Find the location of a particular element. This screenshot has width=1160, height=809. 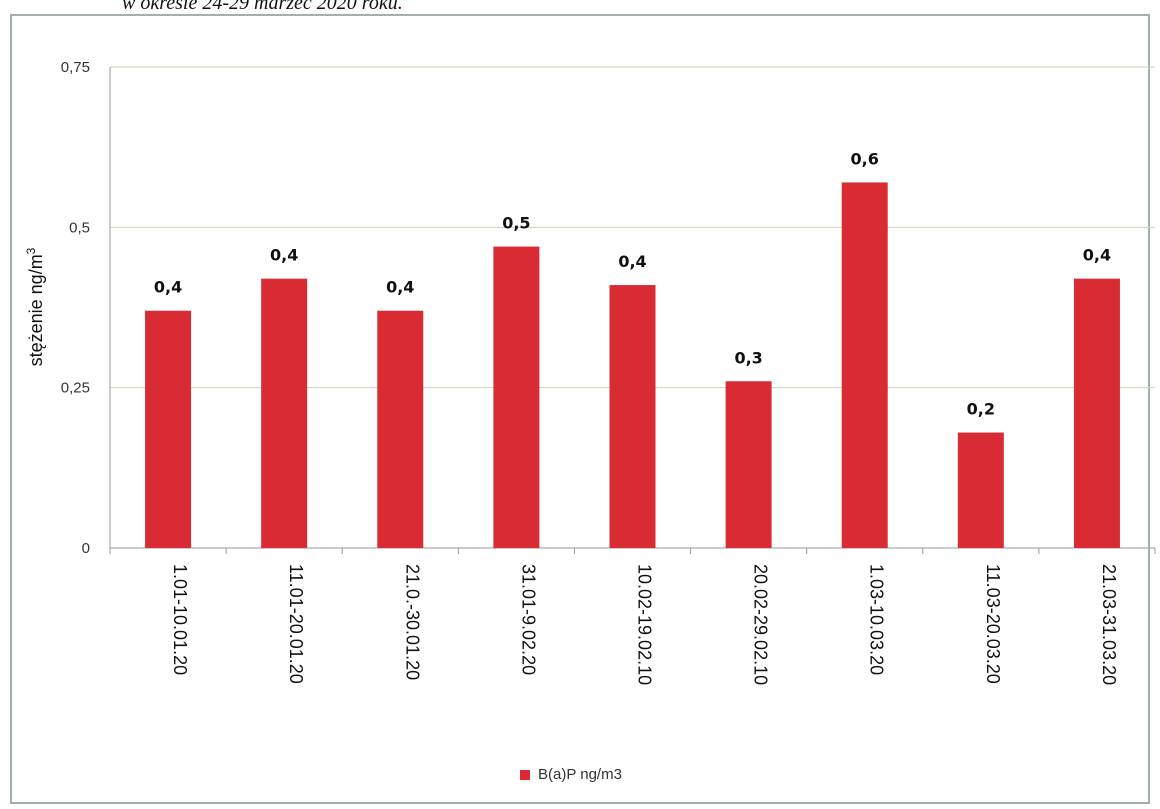

x-tick-label: 11.03-20.03.20 is located at coordinates (993, 624).